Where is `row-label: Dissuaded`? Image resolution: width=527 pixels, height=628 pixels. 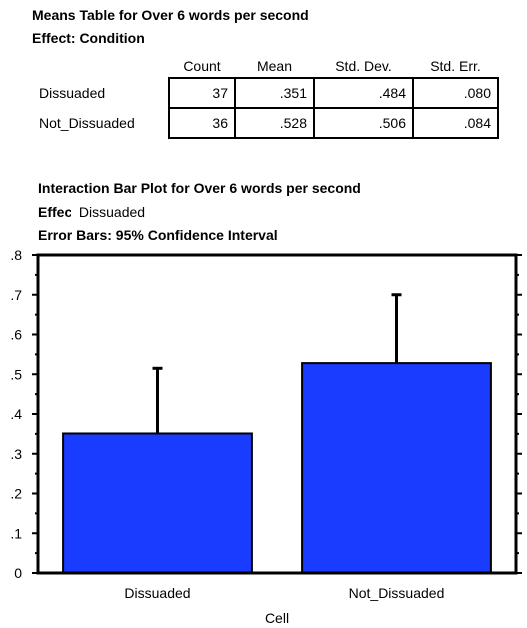 row-label: Dissuaded is located at coordinates (72, 93).